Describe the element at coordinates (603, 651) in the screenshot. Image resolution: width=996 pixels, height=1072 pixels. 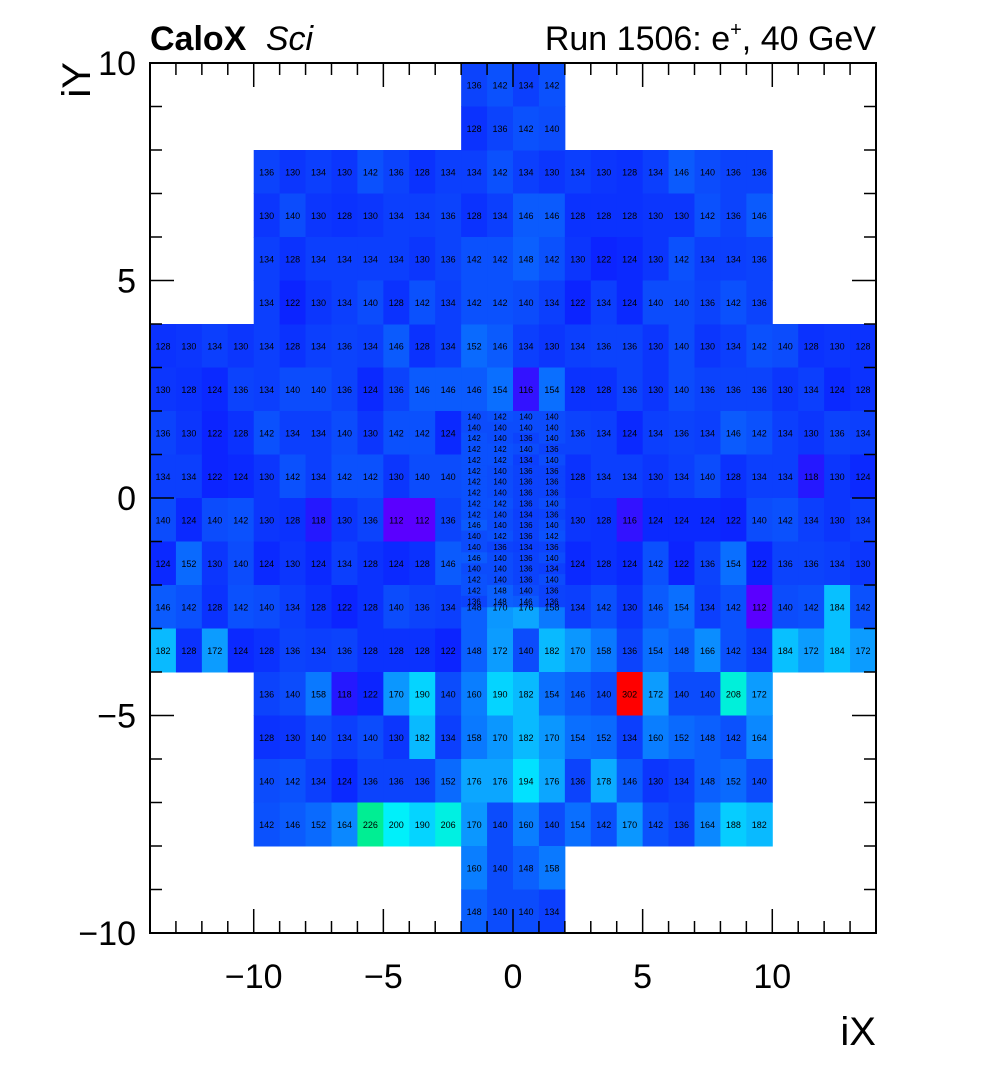
I see `heatmap-cell-value: 158` at that location.